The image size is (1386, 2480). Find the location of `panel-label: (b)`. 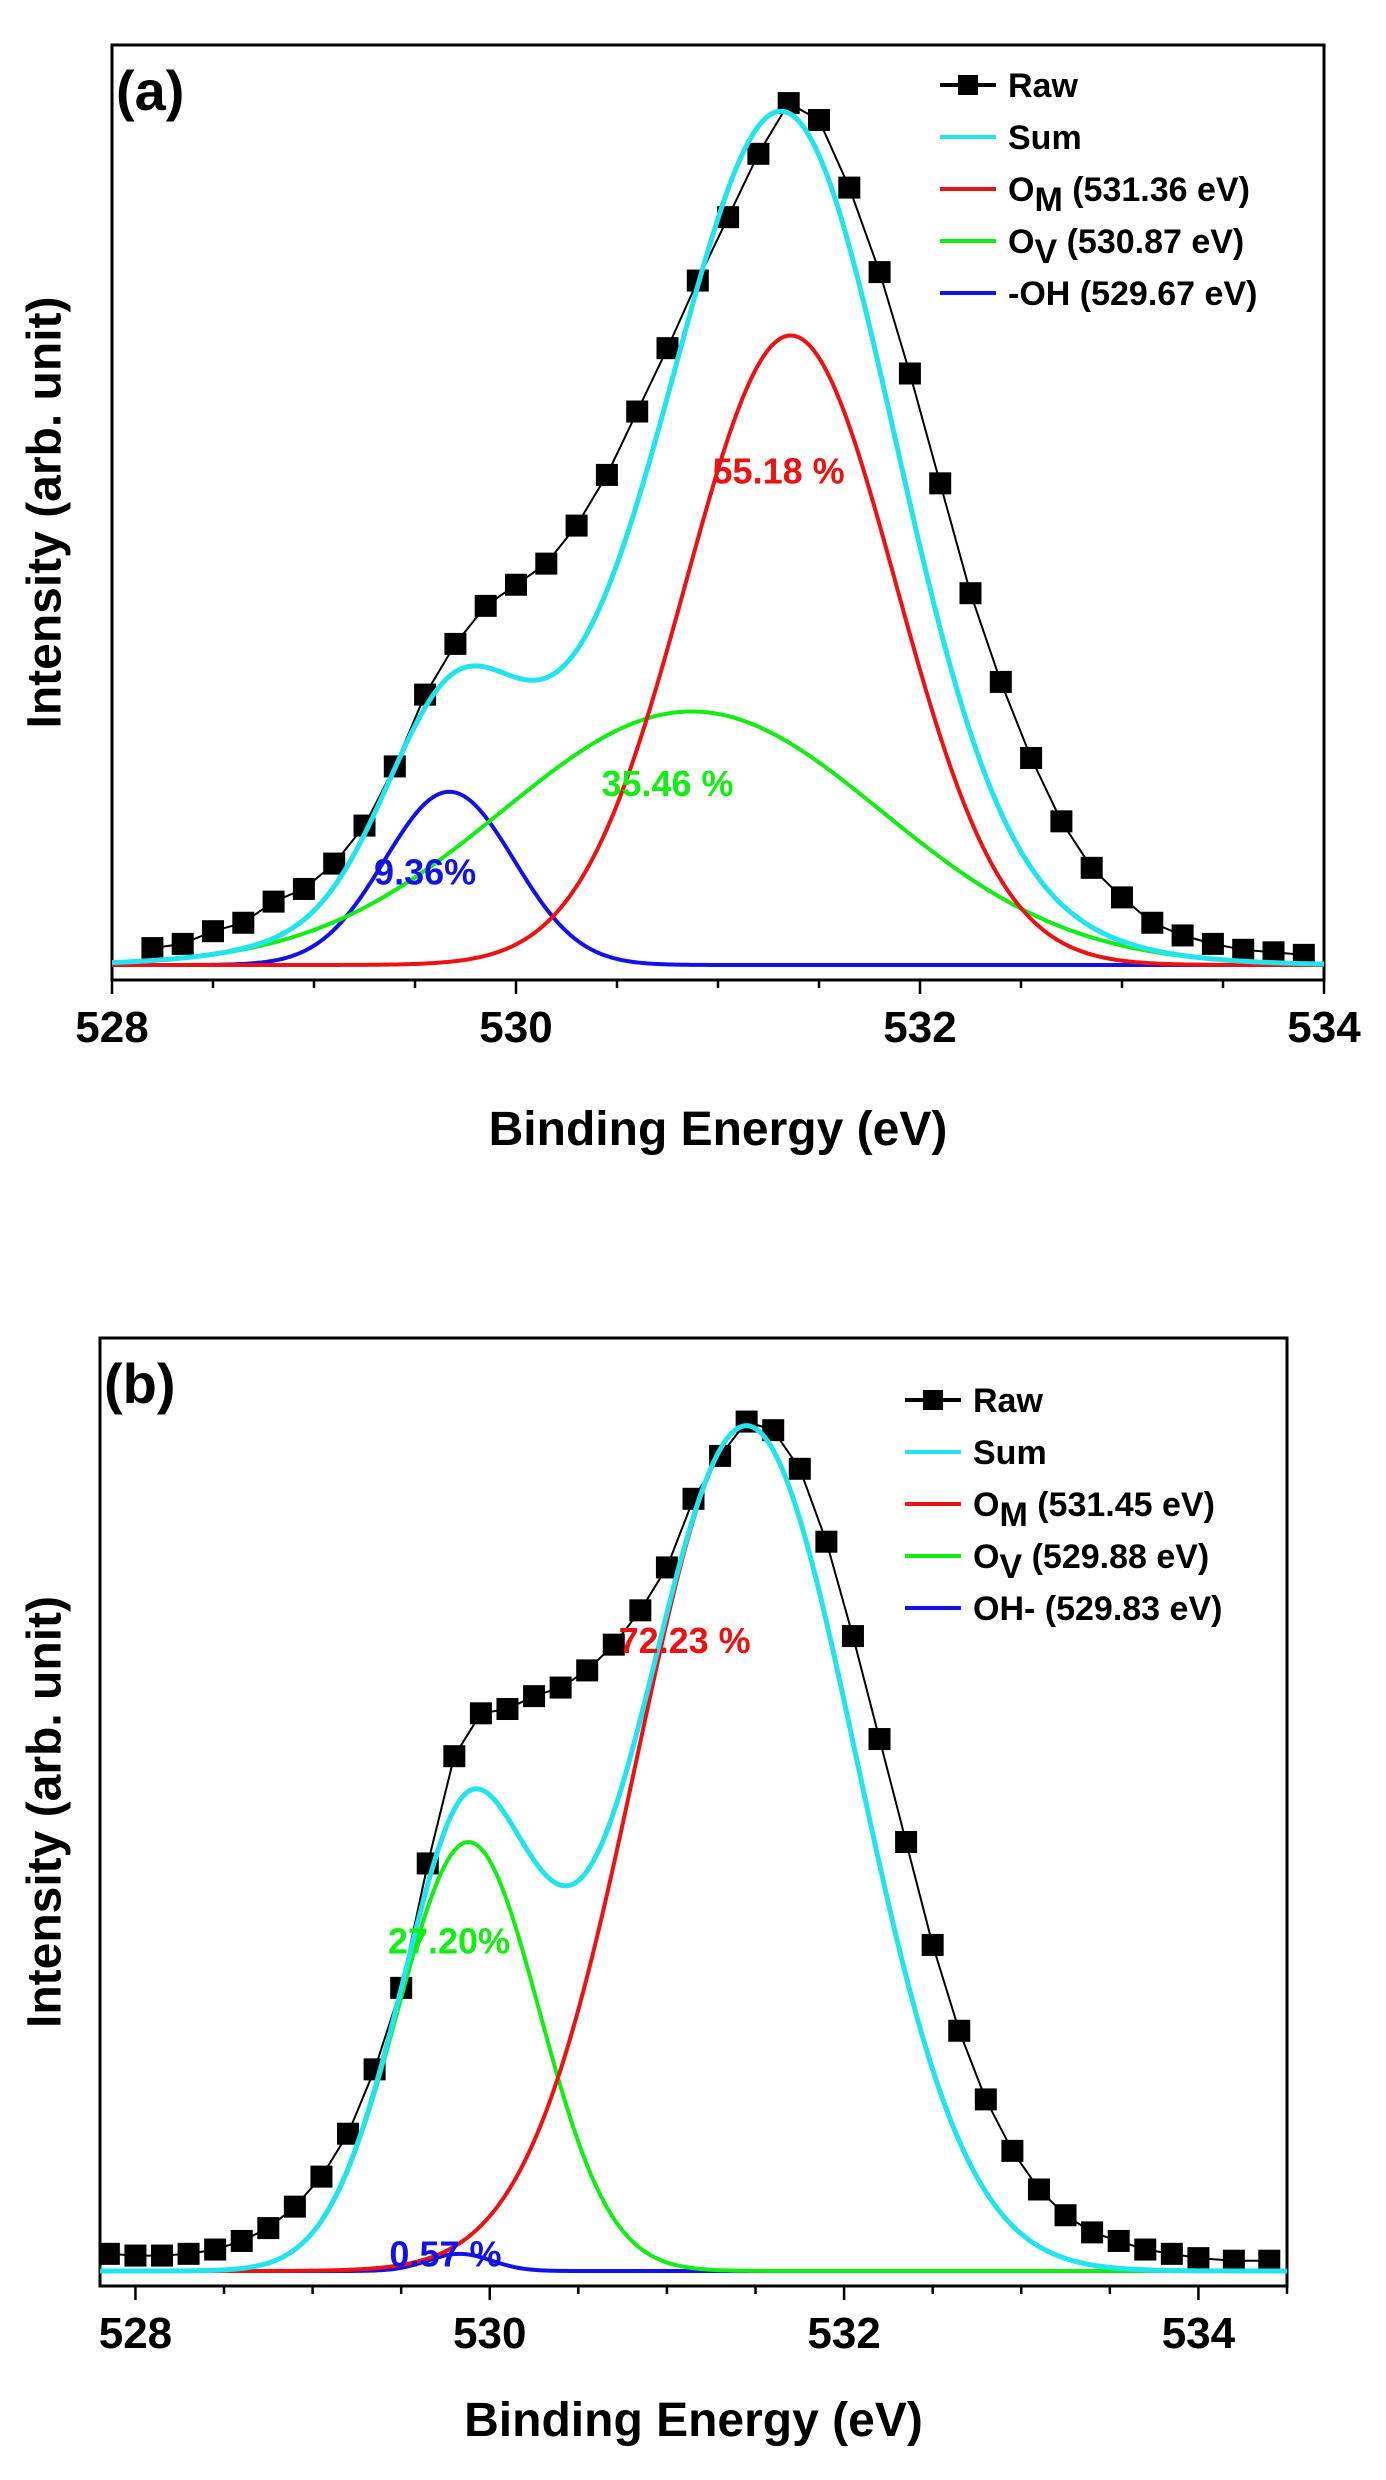

panel-label: (b) is located at coordinates (140, 1383).